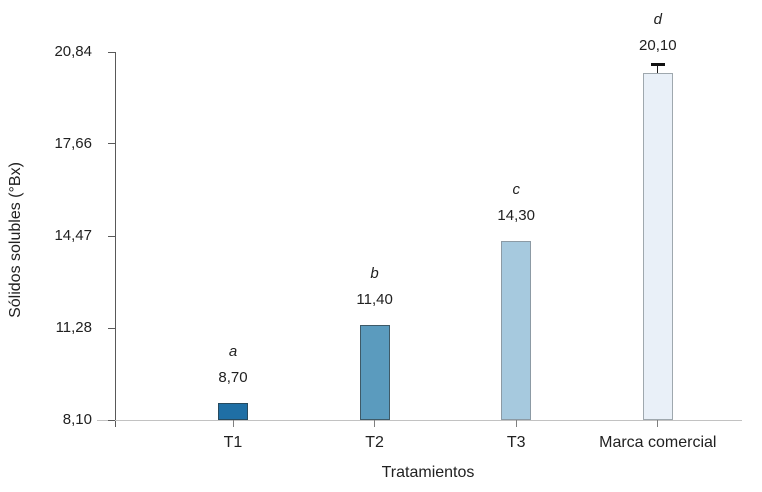 This screenshot has width=762, height=492. I want to click on bar-marca-comercial, so click(657, 246).